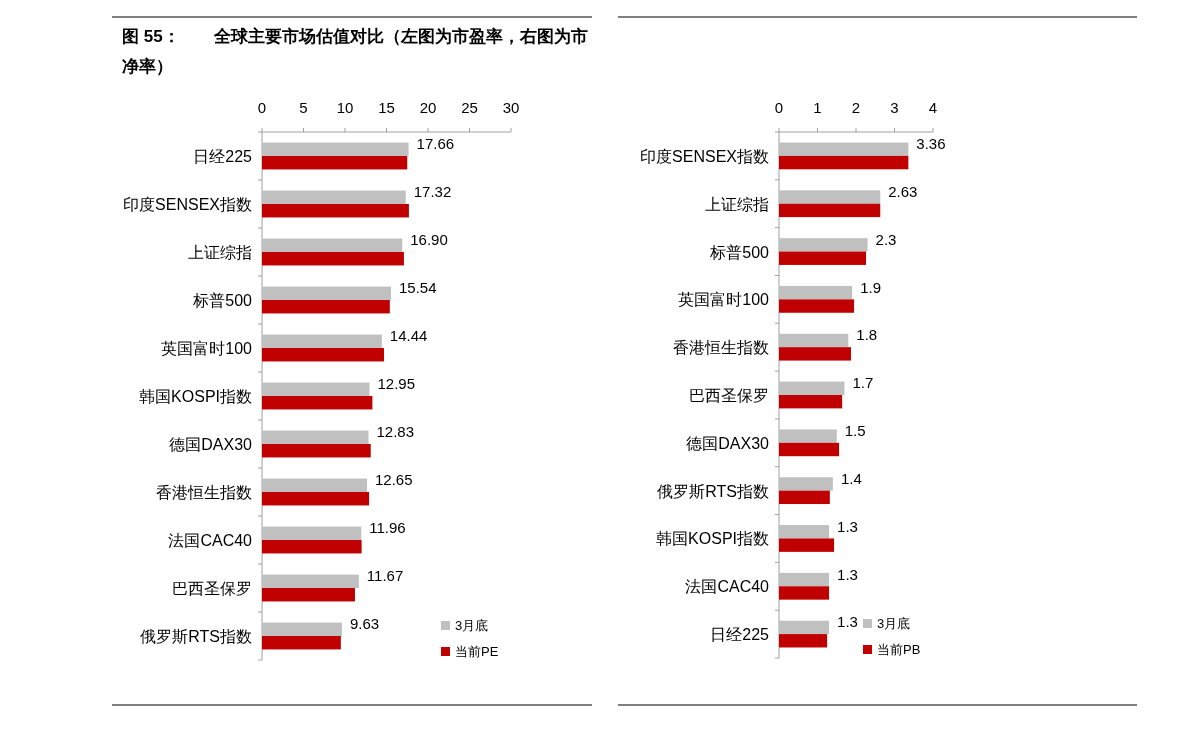  Describe the element at coordinates (387, 528) in the screenshot. I see `data-label: 11.96` at that location.